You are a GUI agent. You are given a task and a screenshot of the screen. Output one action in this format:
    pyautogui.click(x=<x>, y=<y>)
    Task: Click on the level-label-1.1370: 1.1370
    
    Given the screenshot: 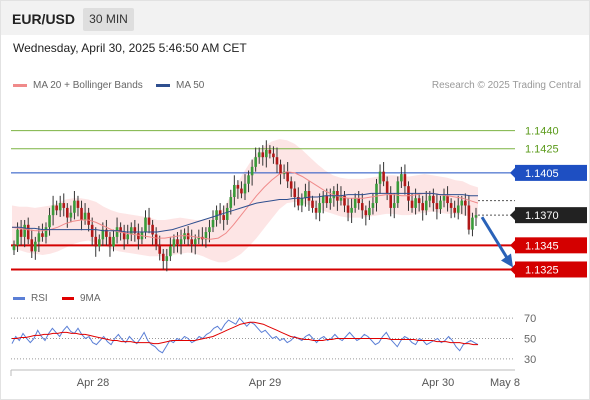 What is the action you would take?
    pyautogui.click(x=542, y=216)
    